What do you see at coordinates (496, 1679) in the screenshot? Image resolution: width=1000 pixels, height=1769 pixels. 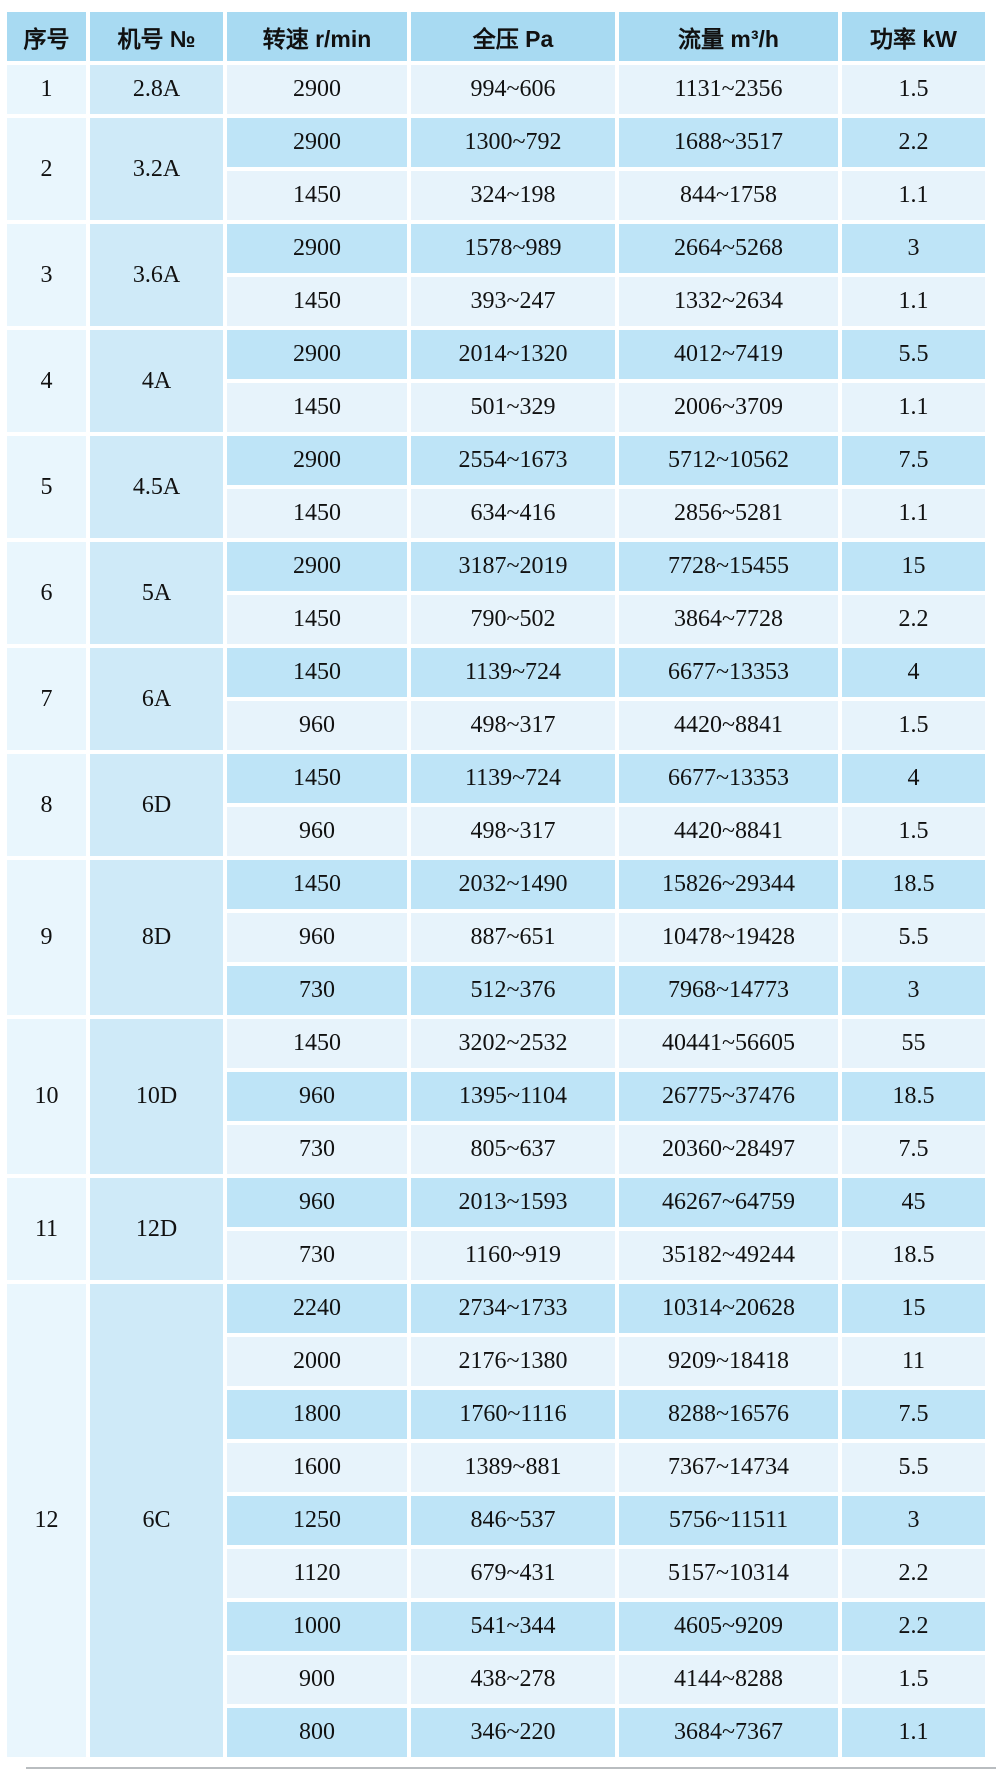 I see `table-row: 900 438~278 4144~8288 1.5` at bounding box center [496, 1679].